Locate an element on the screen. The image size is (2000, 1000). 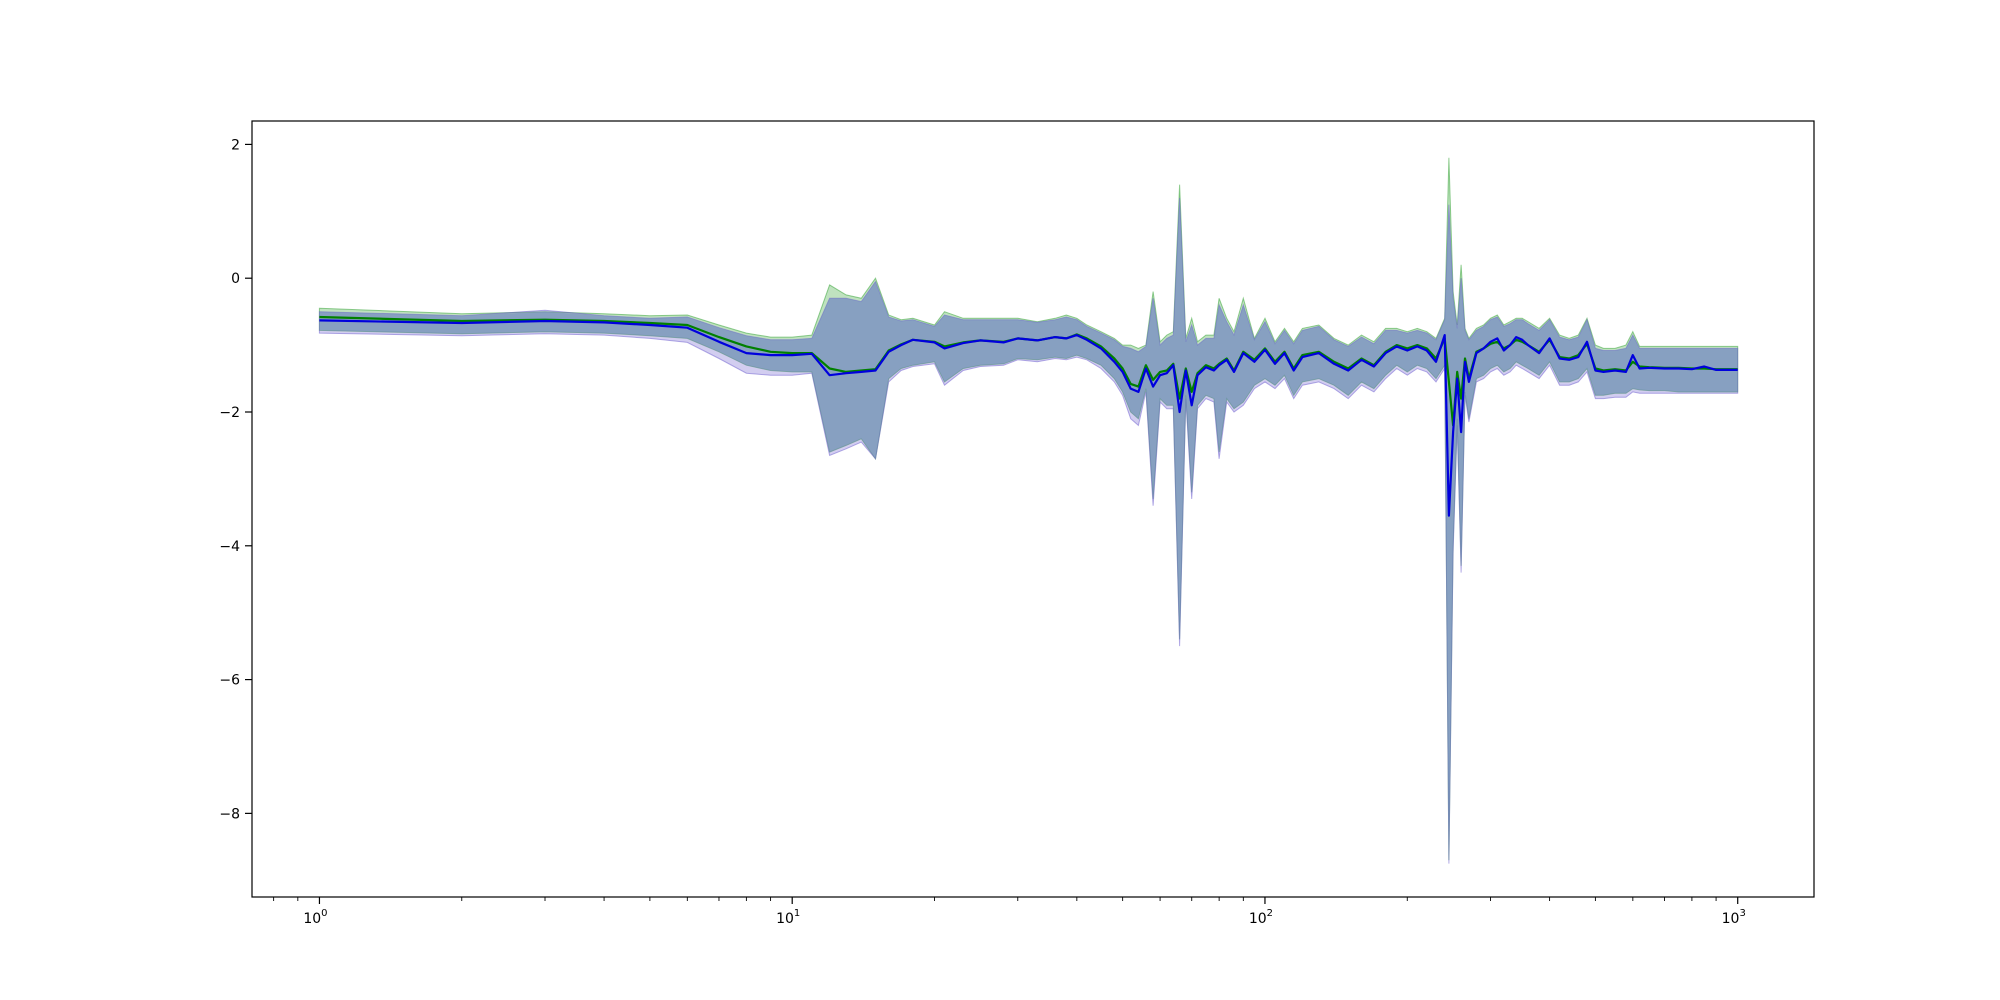
x-tick-exponent: 0 is located at coordinates (324, 913).